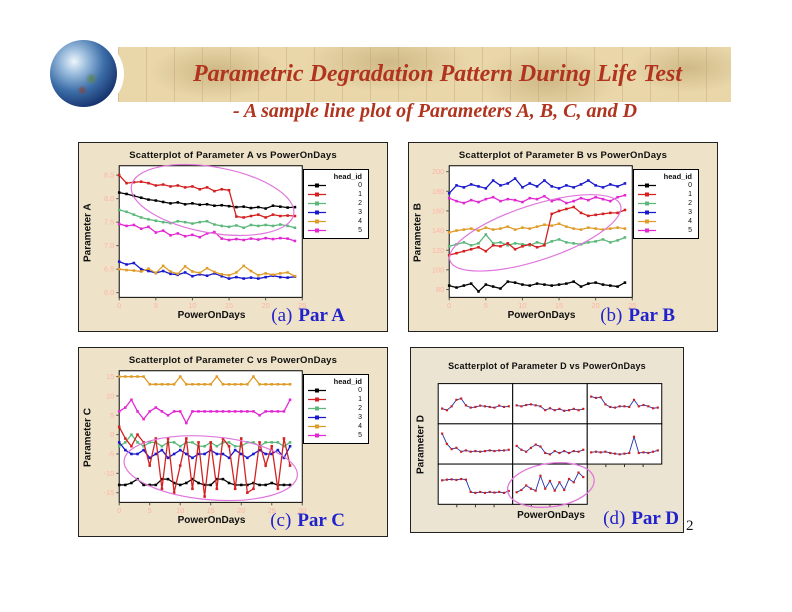 The height and width of the screenshot is (612, 792). I want to click on chart-b-y-axis-label: Parameter B, so click(418, 232).